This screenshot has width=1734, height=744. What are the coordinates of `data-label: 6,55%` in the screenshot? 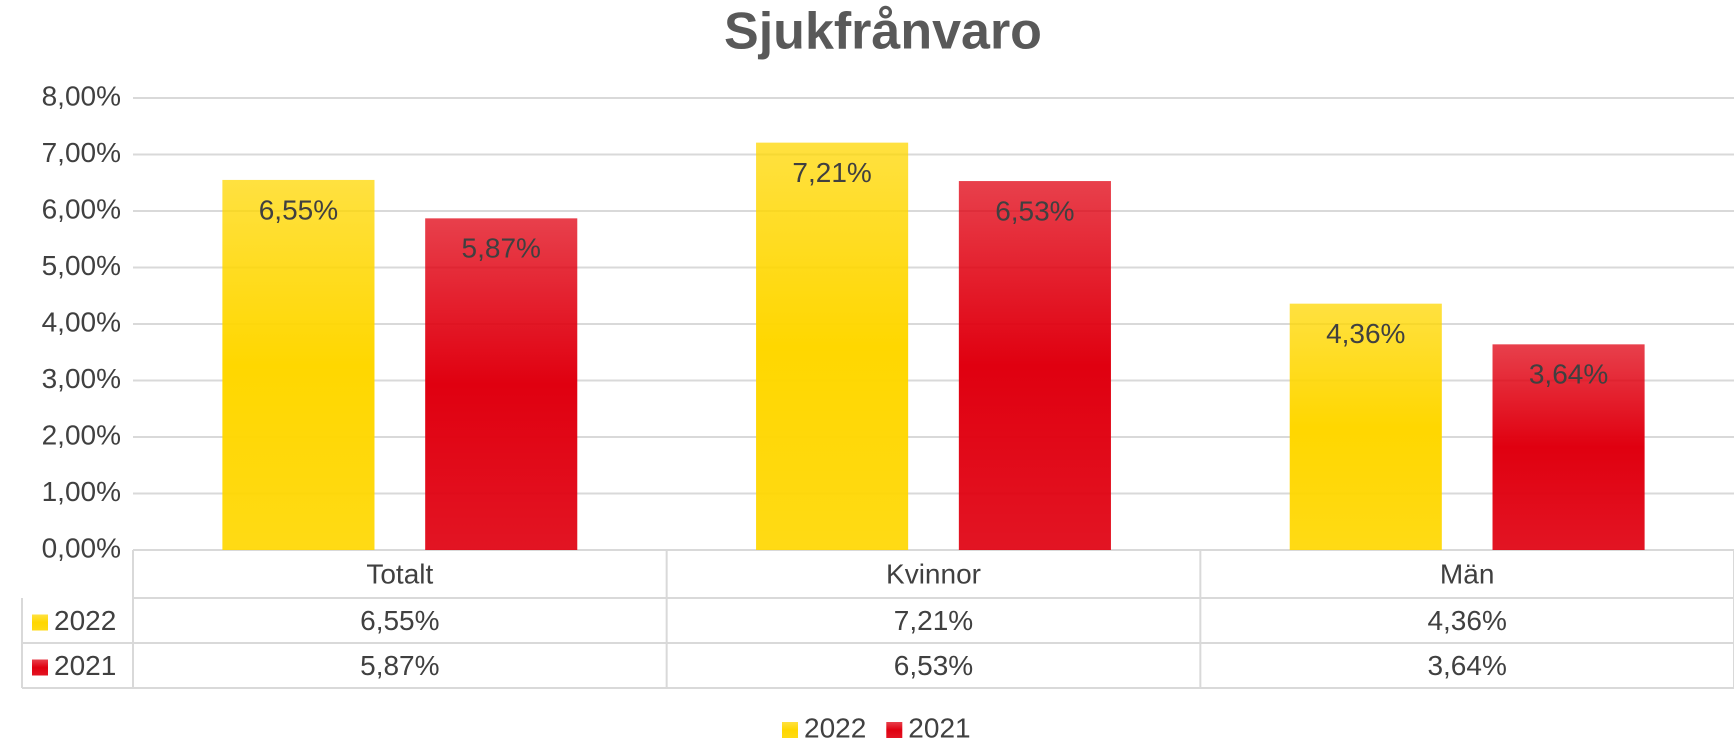 It's located at (298, 209).